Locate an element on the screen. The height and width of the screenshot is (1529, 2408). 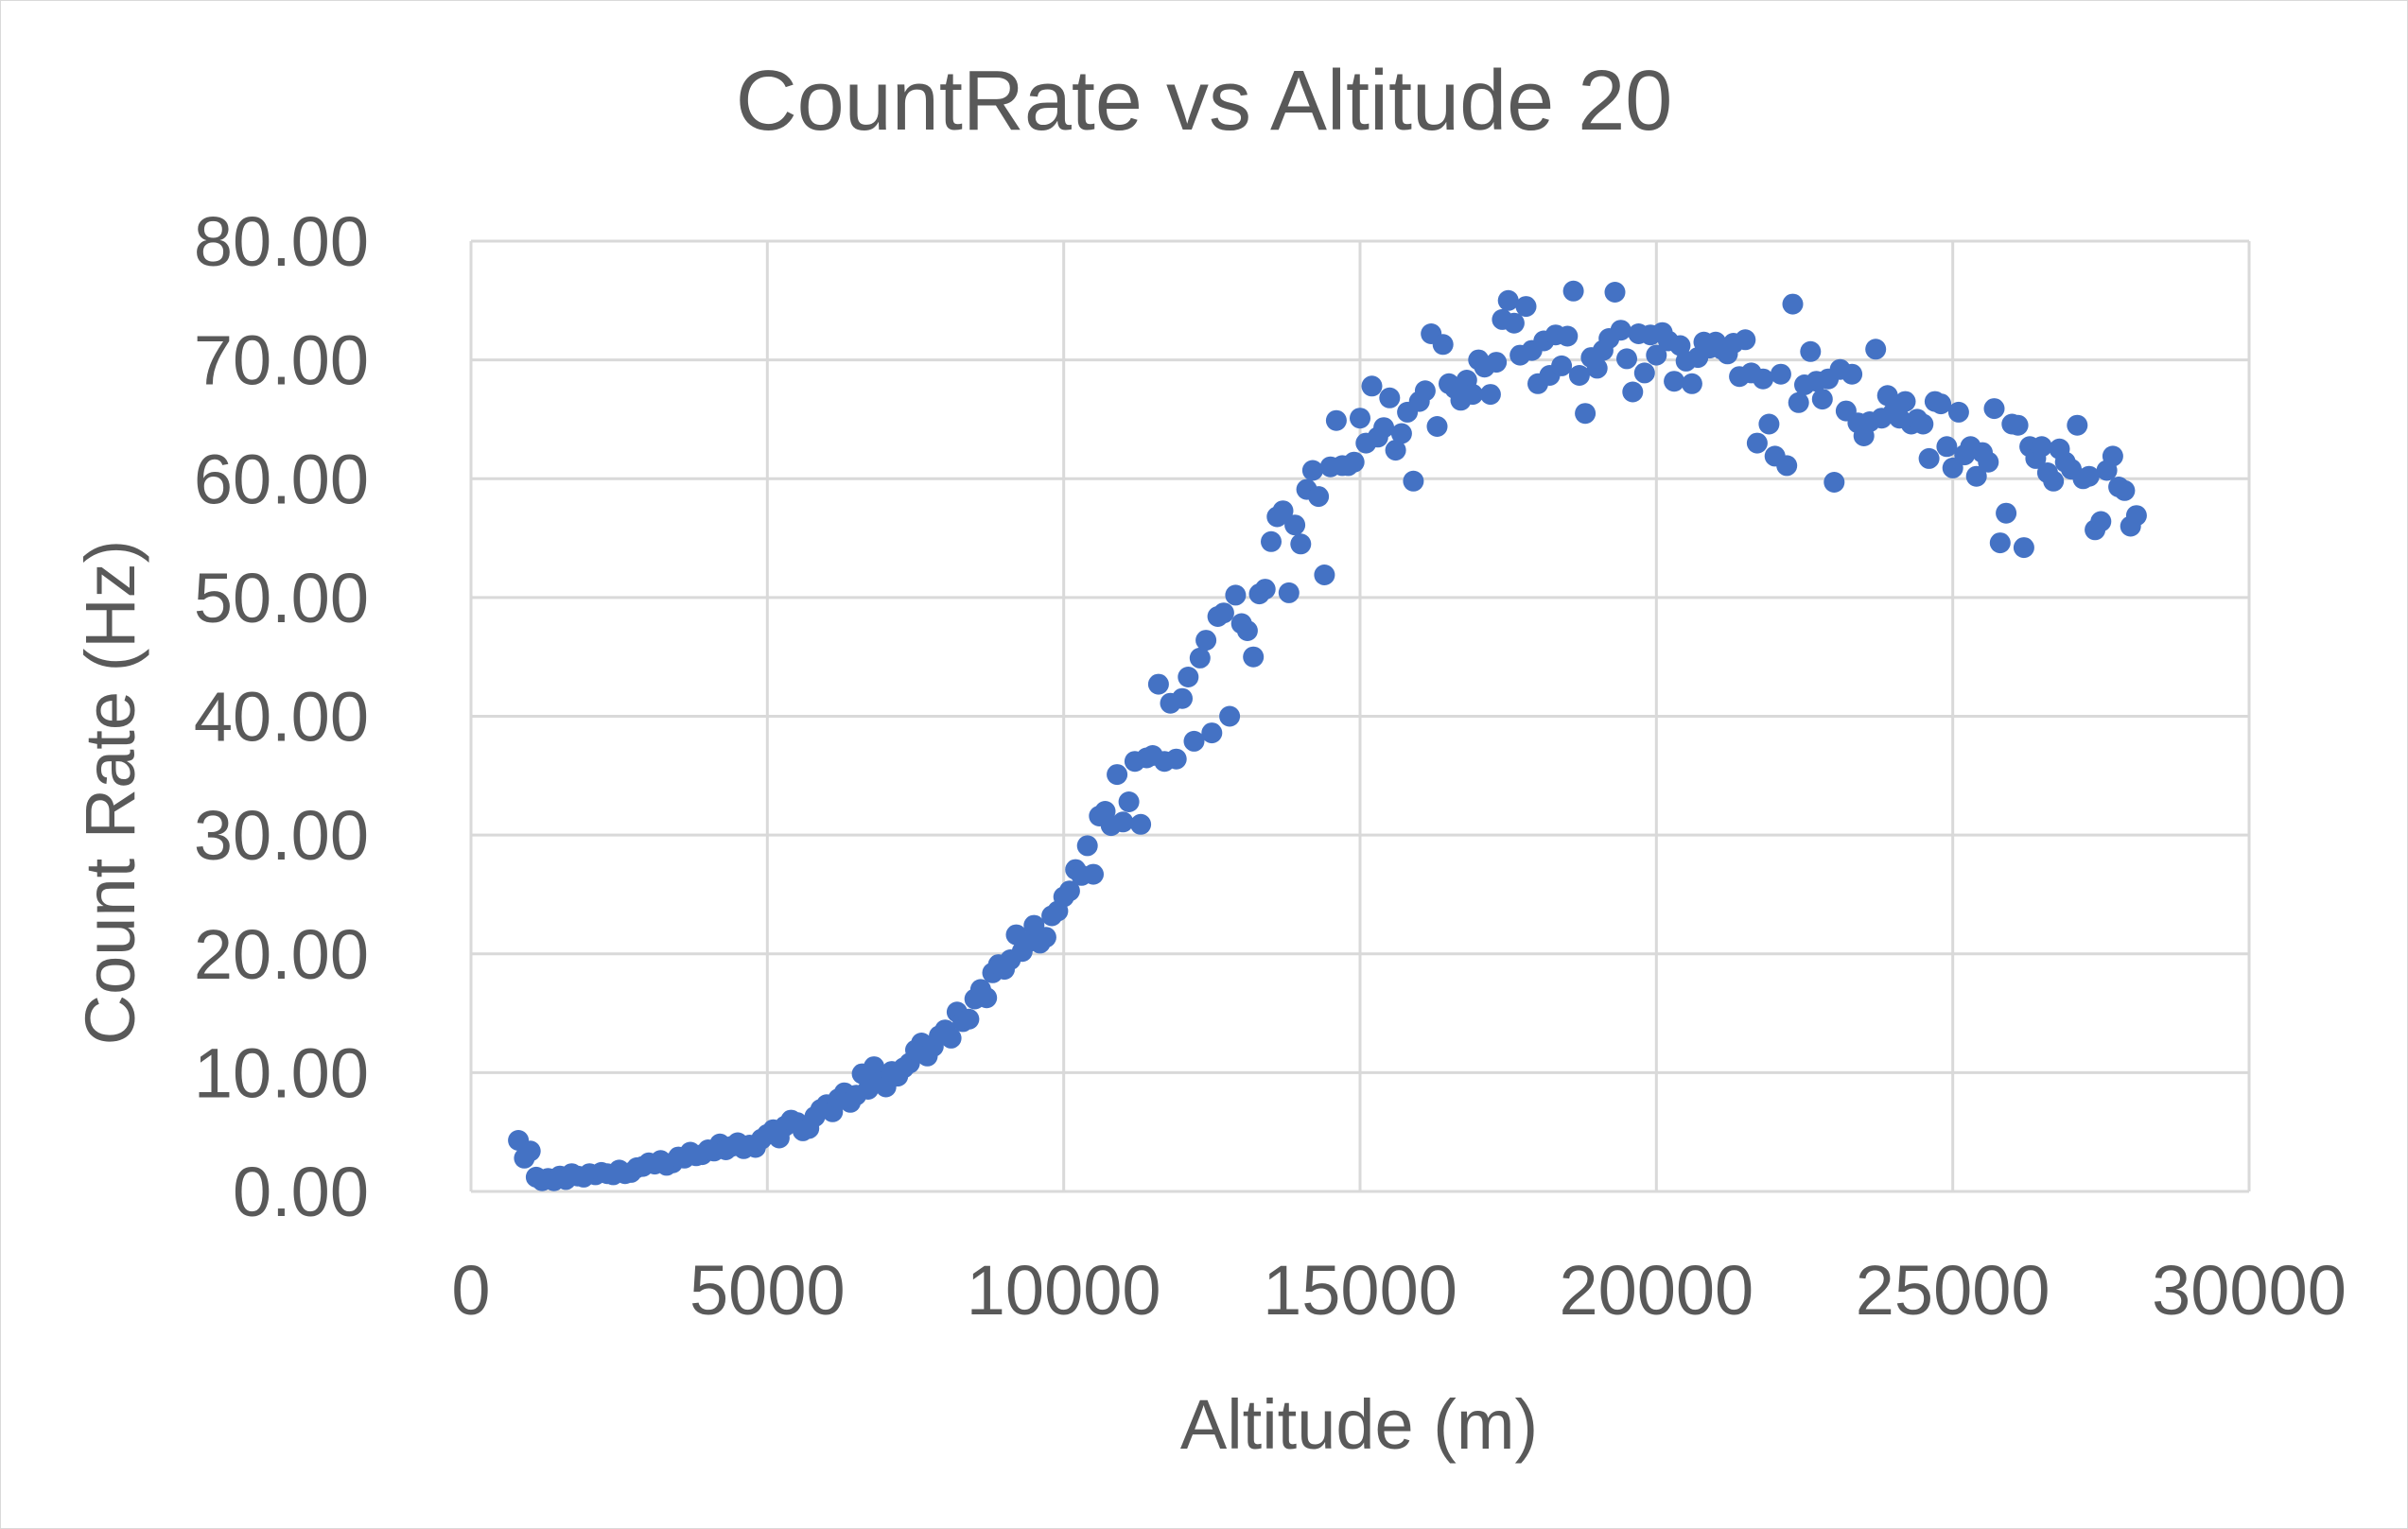
x-tick-label: 25000 is located at coordinates (1953, 1290).